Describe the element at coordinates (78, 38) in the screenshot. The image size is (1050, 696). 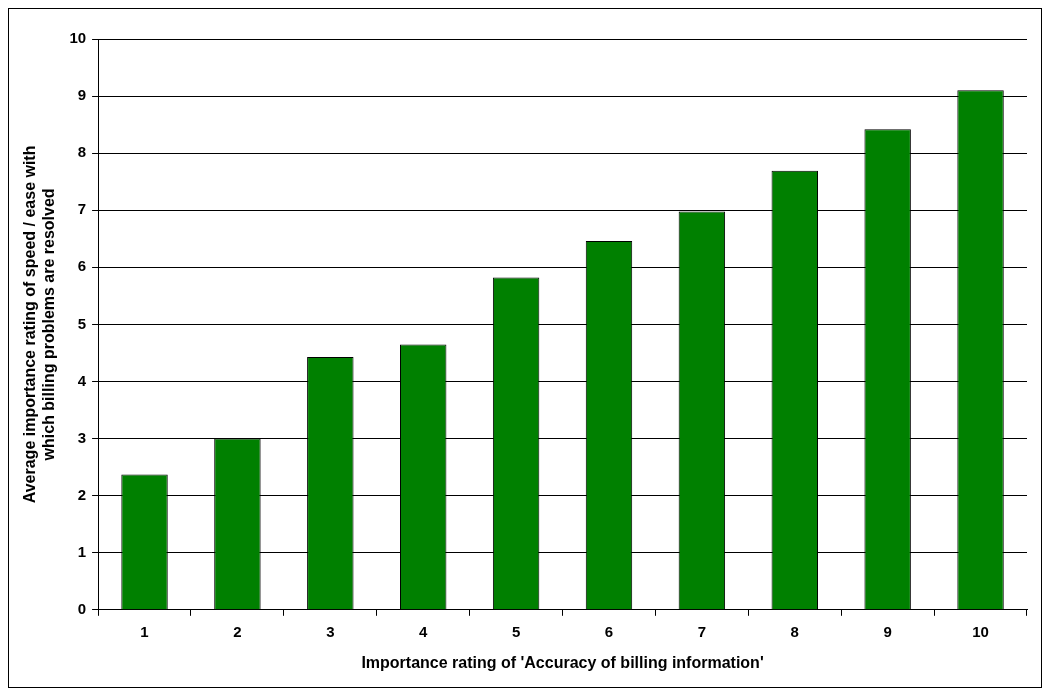
I see `y-tick-label: 10` at that location.